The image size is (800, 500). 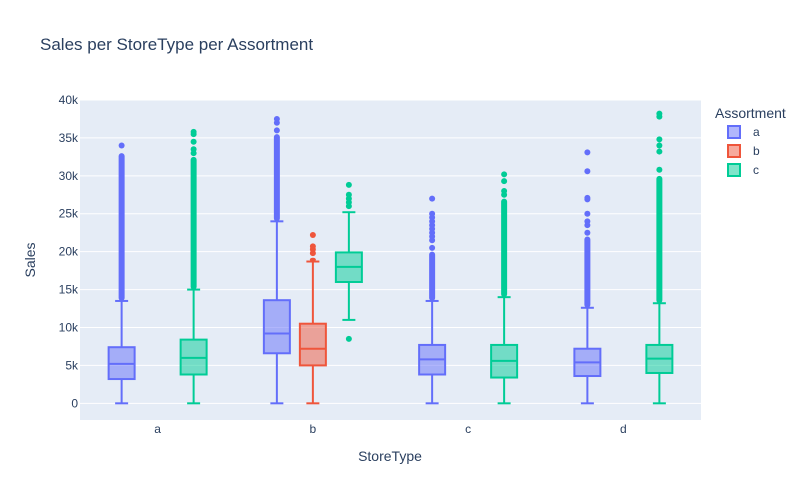 I want to click on box-a-b, so click(x=276, y=260).